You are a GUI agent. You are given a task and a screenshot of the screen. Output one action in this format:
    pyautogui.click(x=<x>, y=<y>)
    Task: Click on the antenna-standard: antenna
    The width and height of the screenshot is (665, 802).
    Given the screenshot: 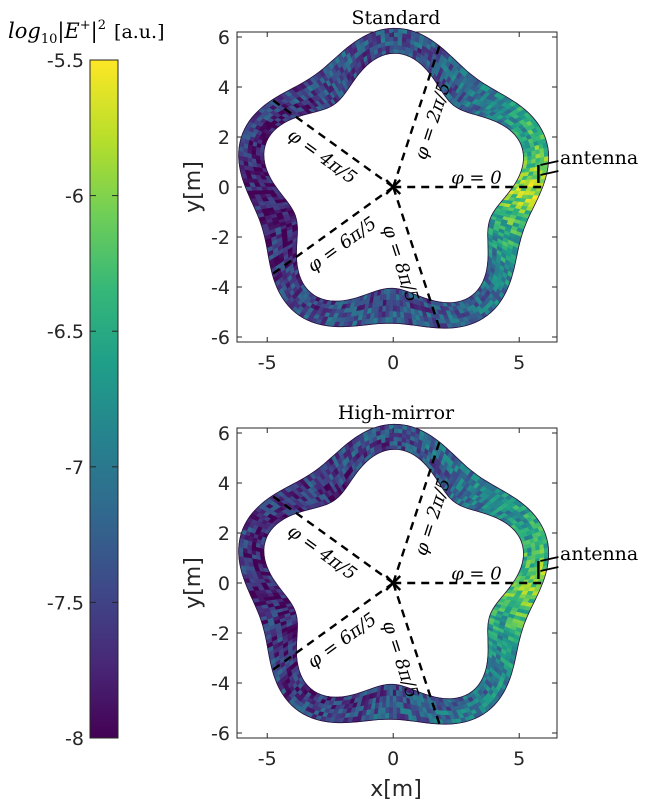 What is the action you would take?
    pyautogui.click(x=587, y=165)
    